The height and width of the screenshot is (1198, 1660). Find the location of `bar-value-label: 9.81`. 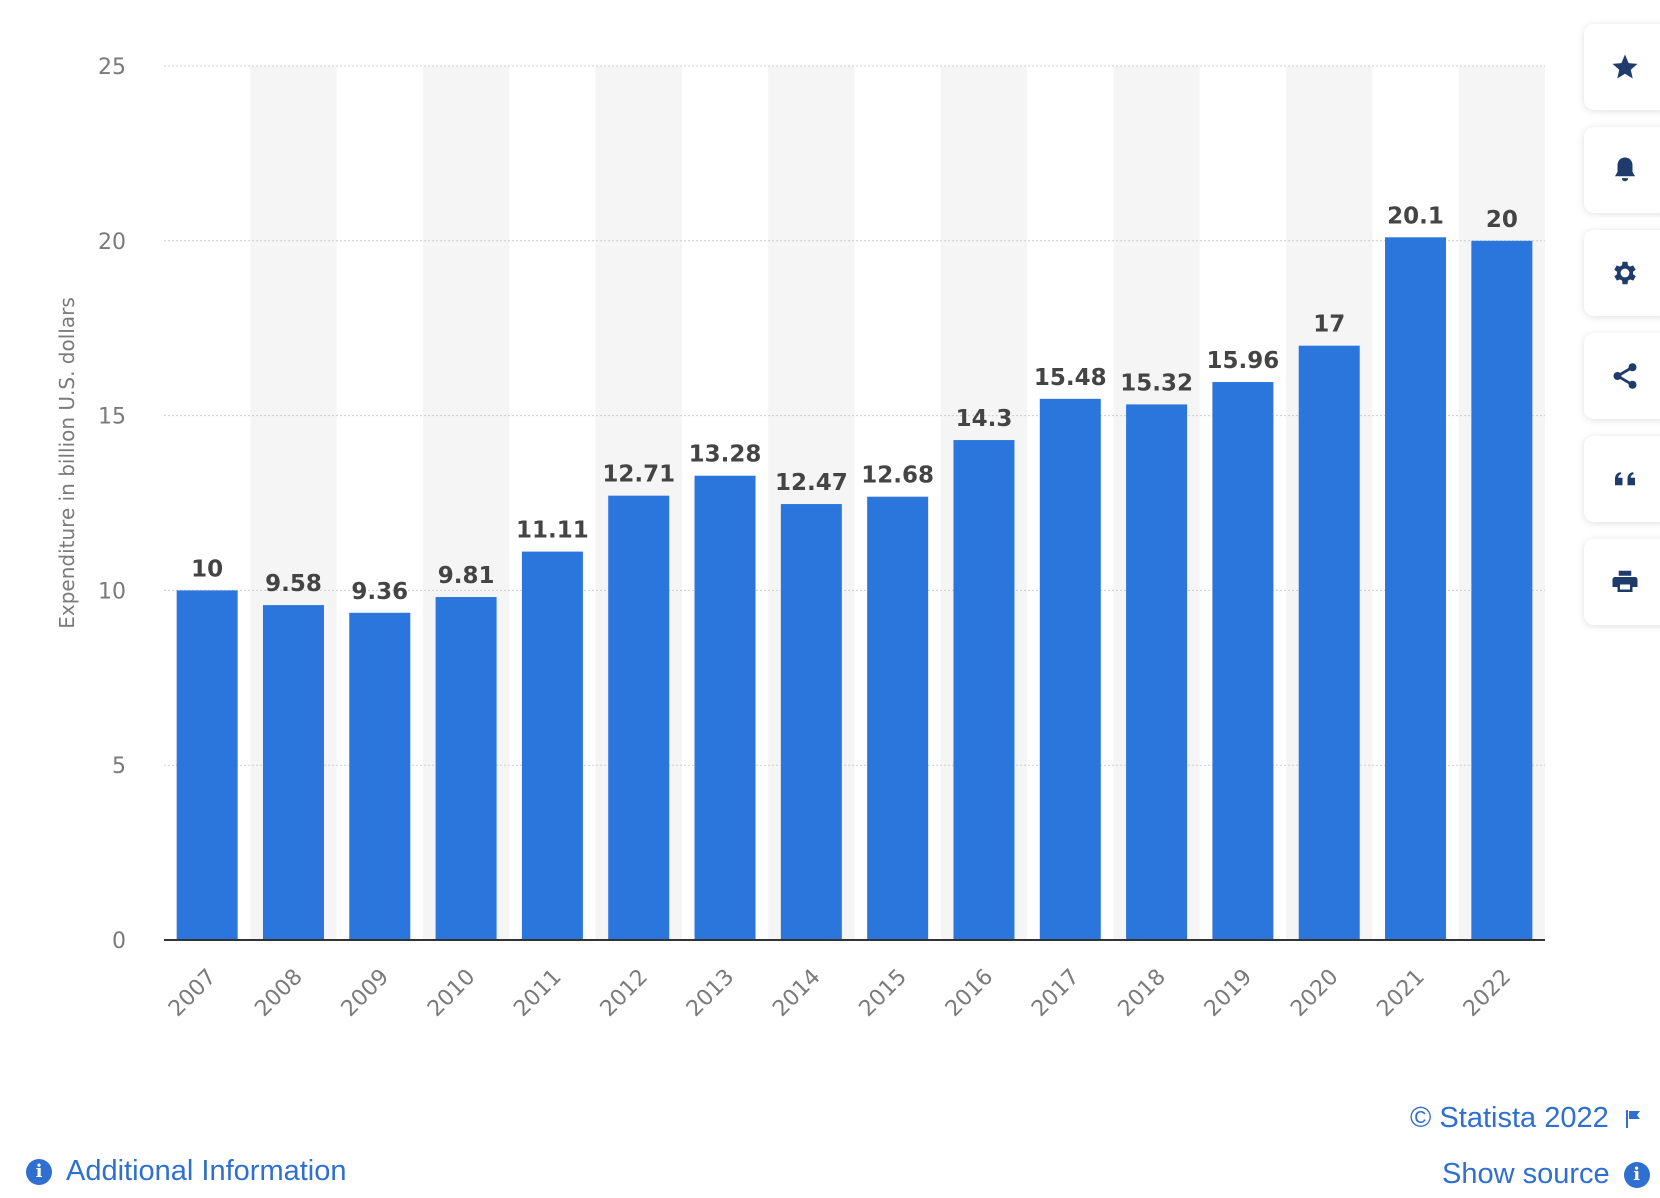

bar-value-label: 9.81 is located at coordinates (466, 576).